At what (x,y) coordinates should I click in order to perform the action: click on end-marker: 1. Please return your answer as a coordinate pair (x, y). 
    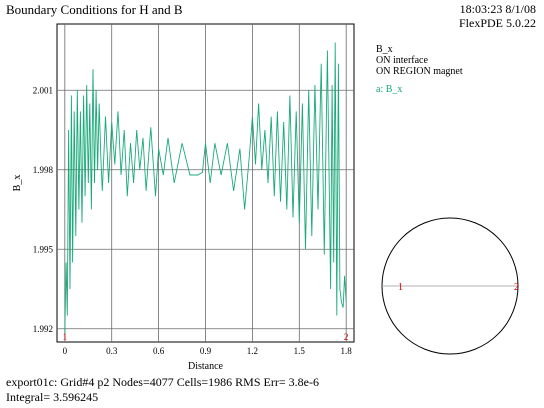
    Looking at the image, I should click on (65, 337).